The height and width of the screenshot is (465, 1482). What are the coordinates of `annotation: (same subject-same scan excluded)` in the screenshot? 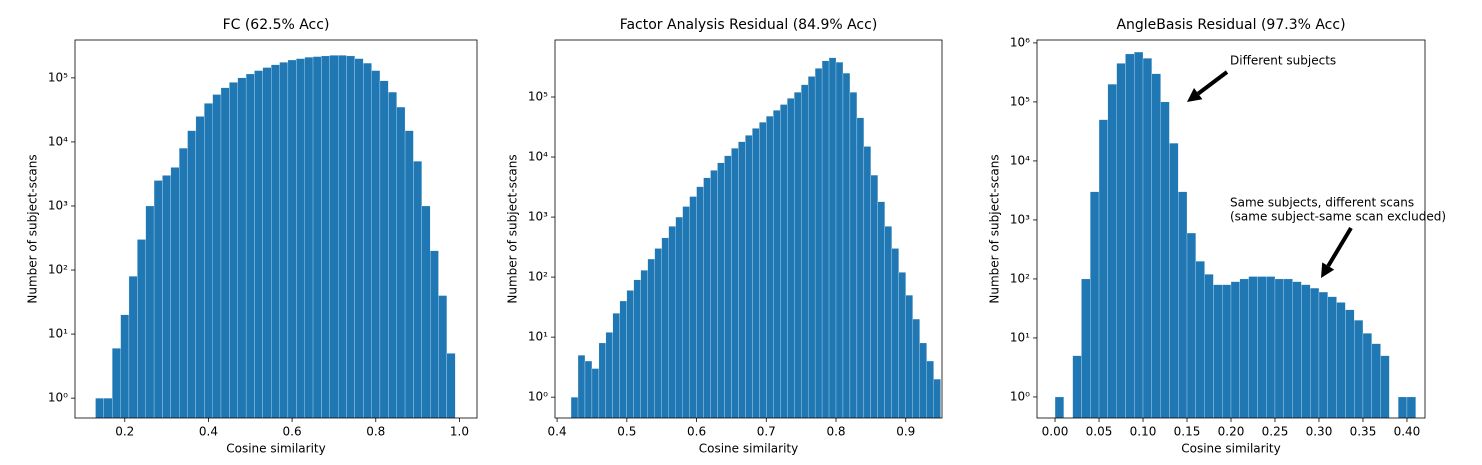 It's located at (1338, 217).